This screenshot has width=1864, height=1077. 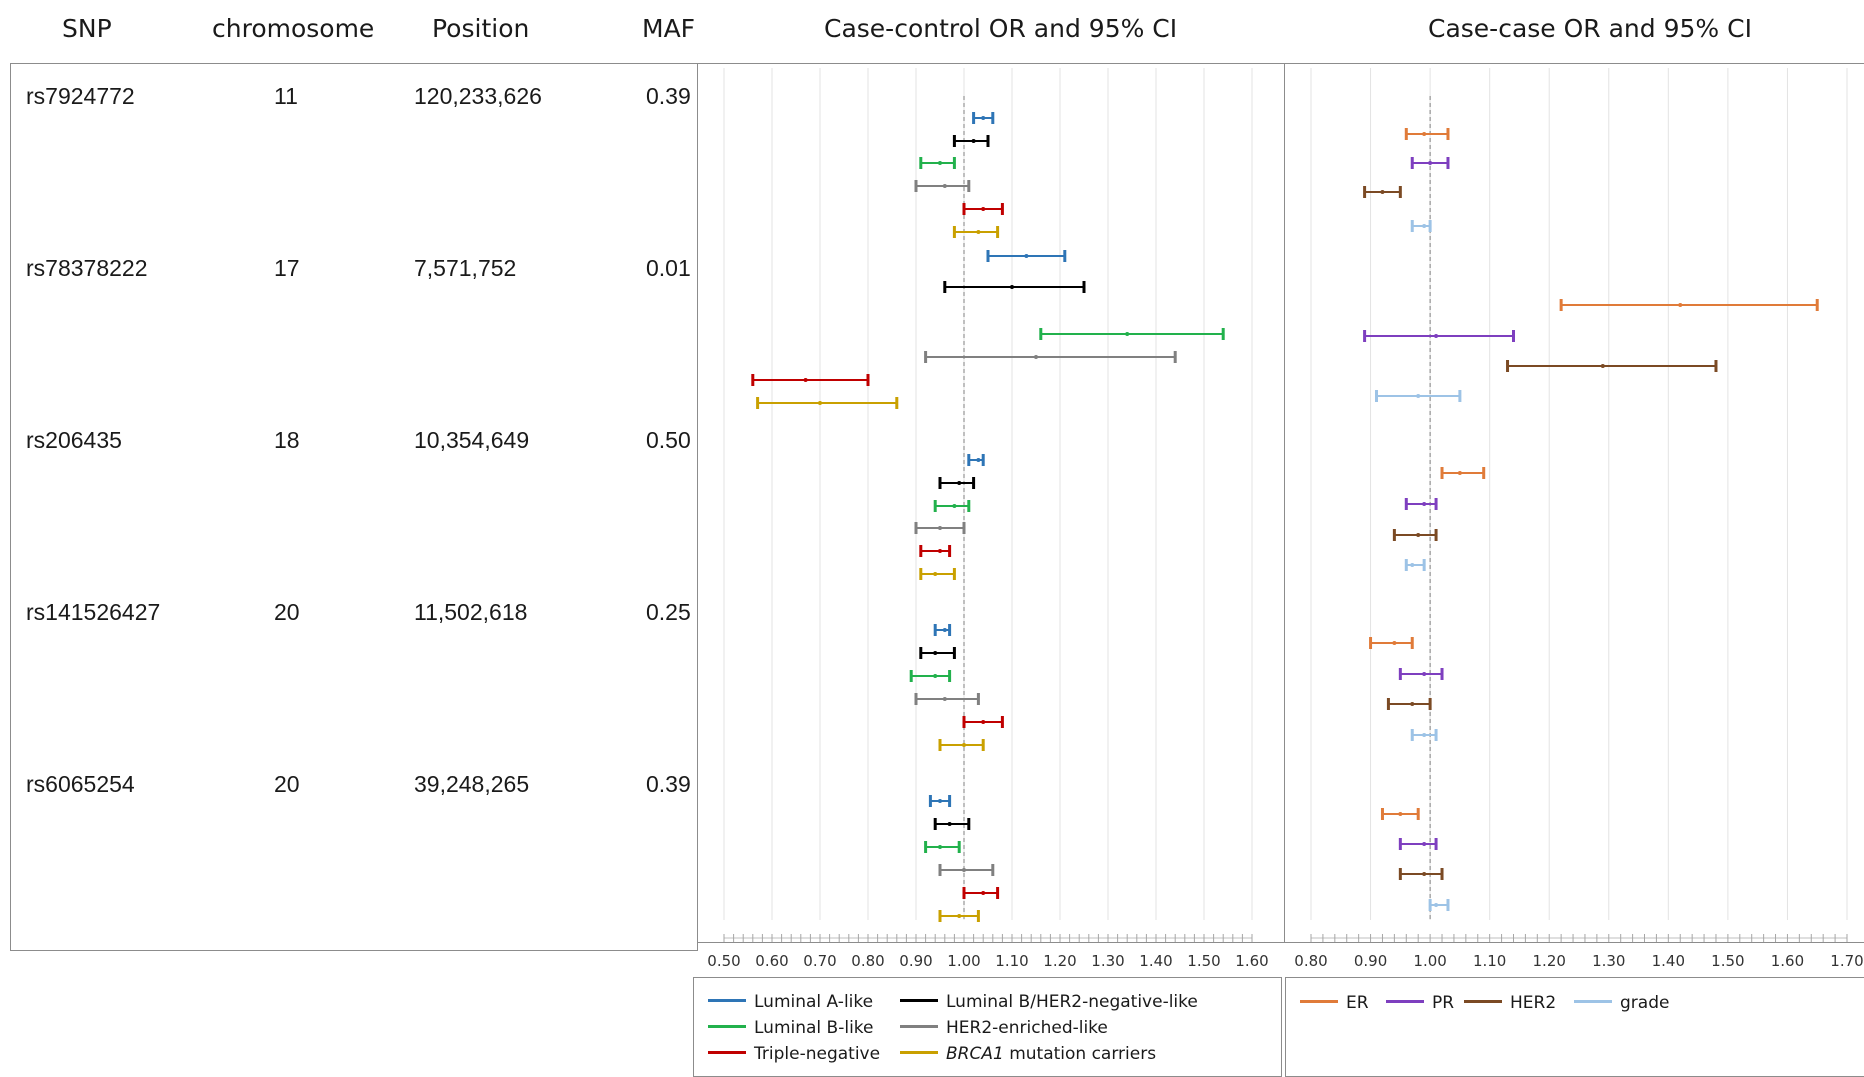 What do you see at coordinates (80, 784) in the screenshot?
I see `row-snp: rs6065254` at bounding box center [80, 784].